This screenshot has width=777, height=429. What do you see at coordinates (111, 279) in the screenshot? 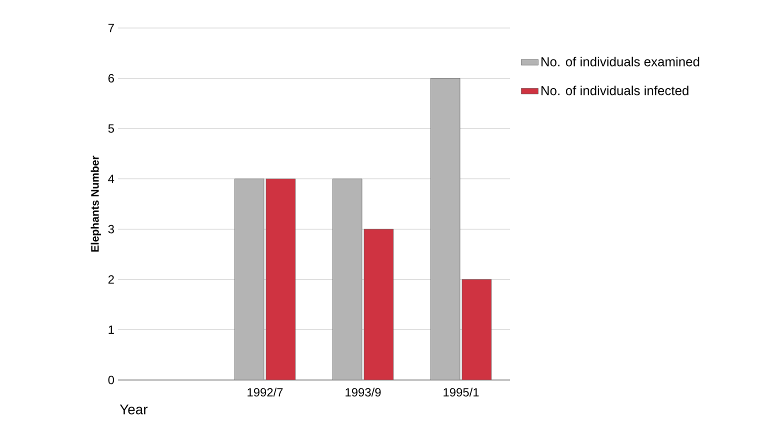
I see `y-tick-label: 2` at bounding box center [111, 279].